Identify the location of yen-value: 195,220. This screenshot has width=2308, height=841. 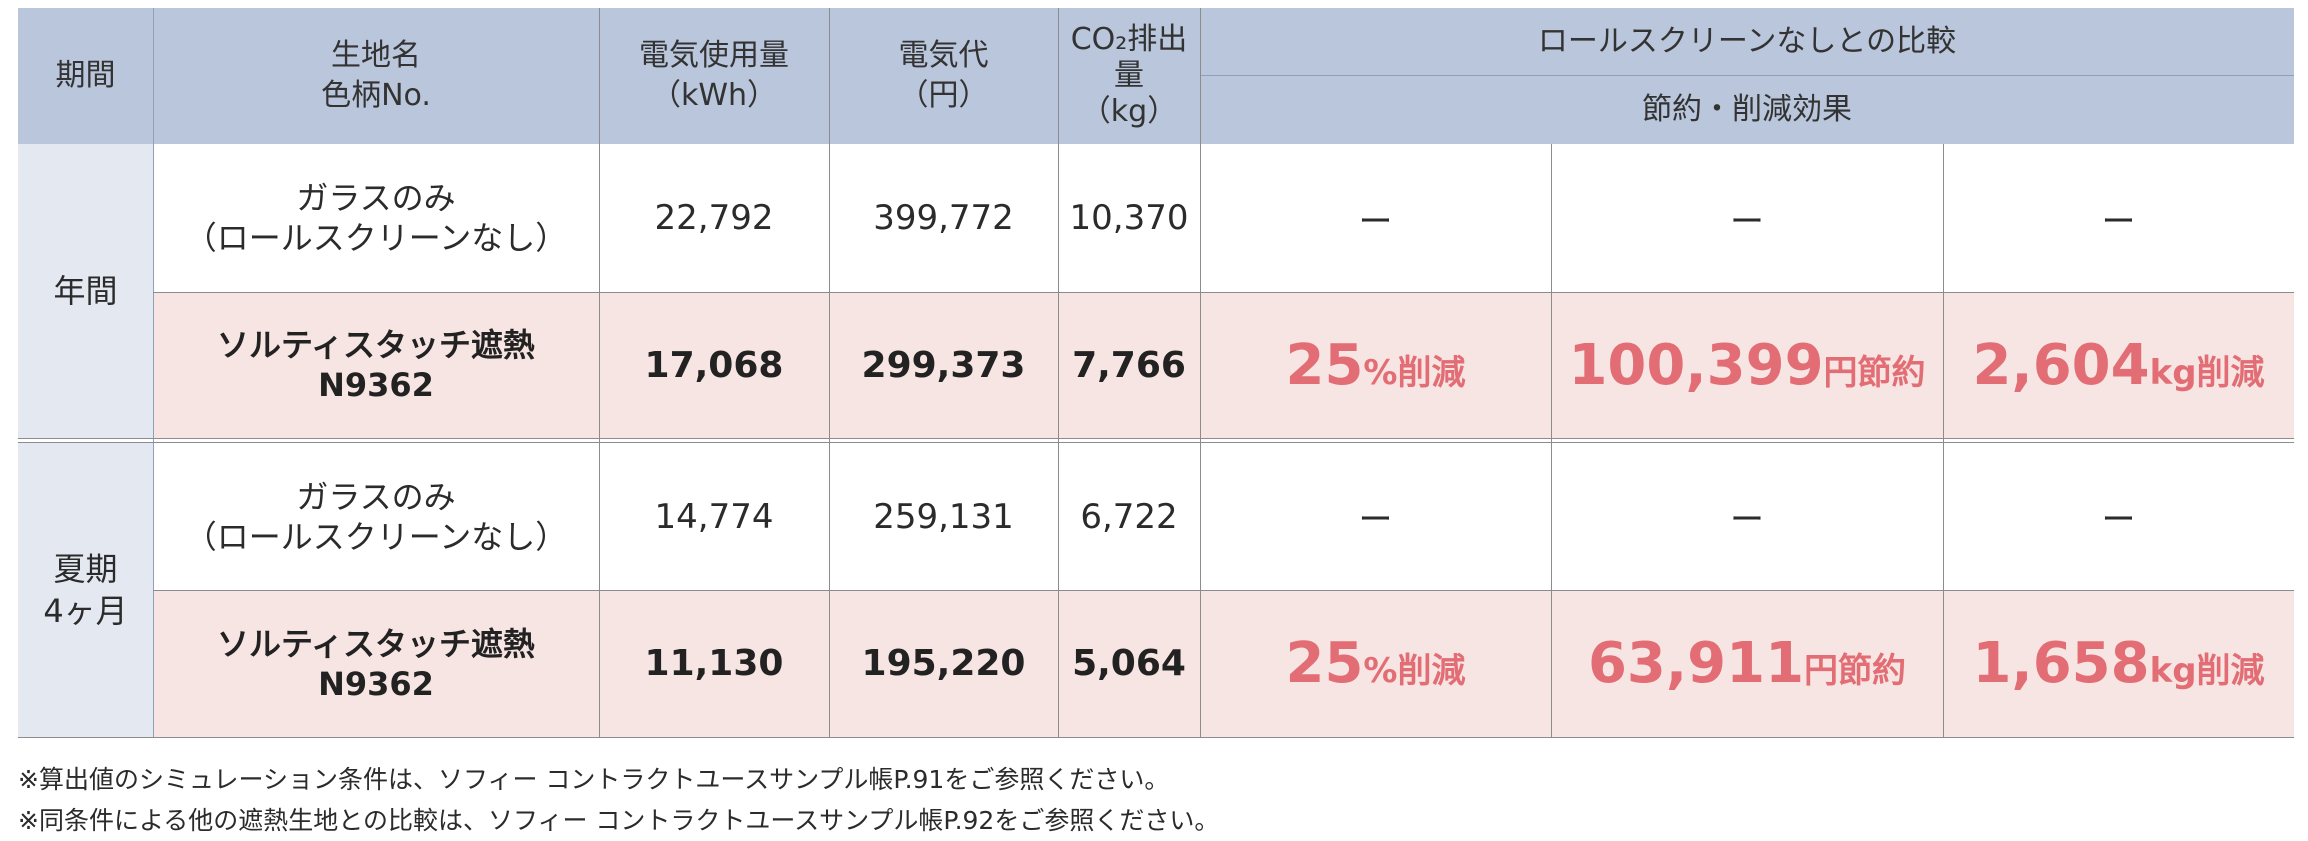
(943, 663).